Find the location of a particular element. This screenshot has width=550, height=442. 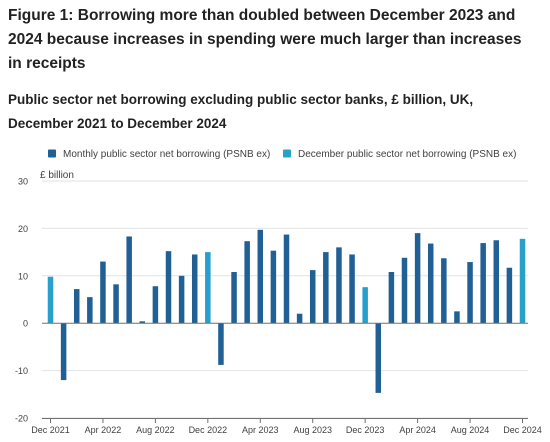

bar-dec-2023 is located at coordinates (365, 305).